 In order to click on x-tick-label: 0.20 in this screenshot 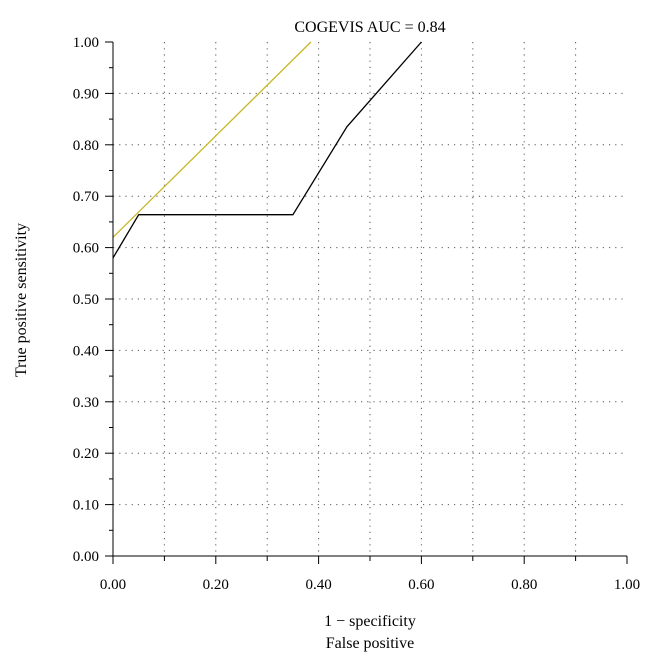, I will do `click(216, 585)`.